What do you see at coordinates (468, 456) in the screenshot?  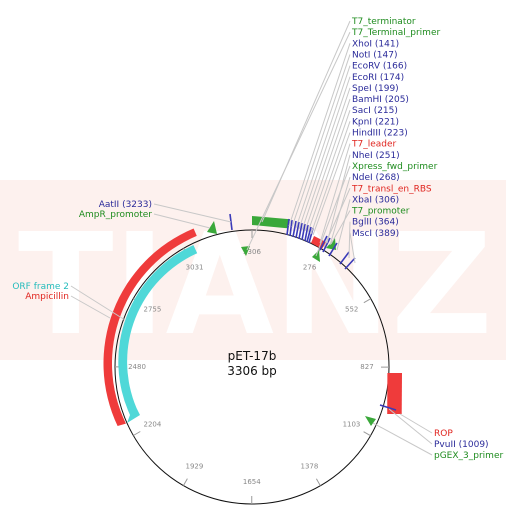 I see `label-pgex-3-primer: pGEX_3_primer` at bounding box center [468, 456].